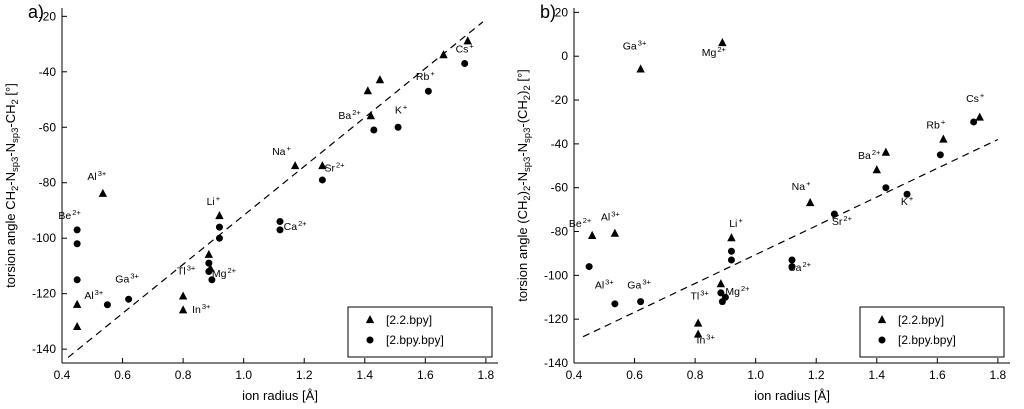 The height and width of the screenshot is (409, 1024). Describe the element at coordinates (36, 12) in the screenshot. I see `panel-letter-a: a)` at that location.